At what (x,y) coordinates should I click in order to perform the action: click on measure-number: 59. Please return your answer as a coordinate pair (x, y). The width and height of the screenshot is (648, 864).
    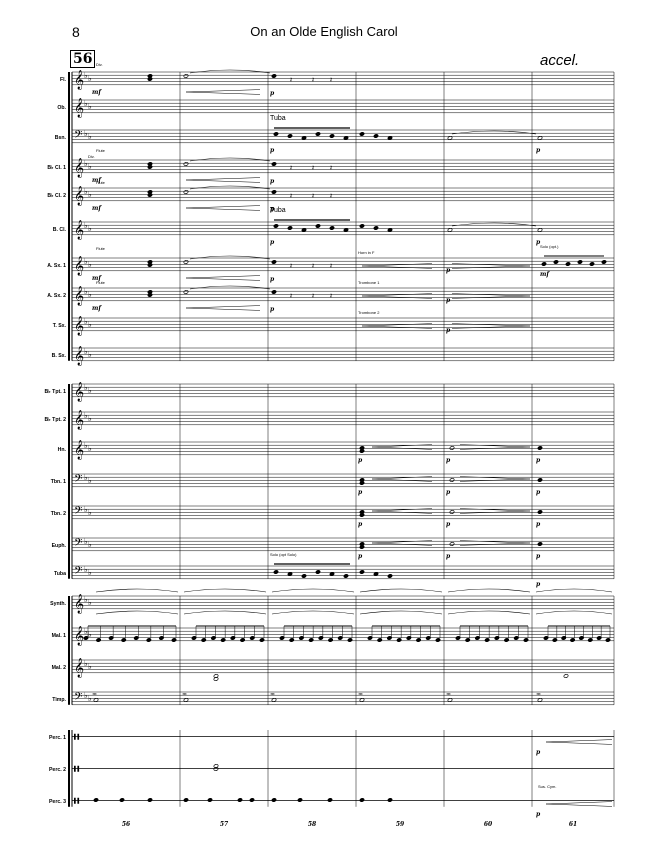
    Looking at the image, I should click on (400, 824).